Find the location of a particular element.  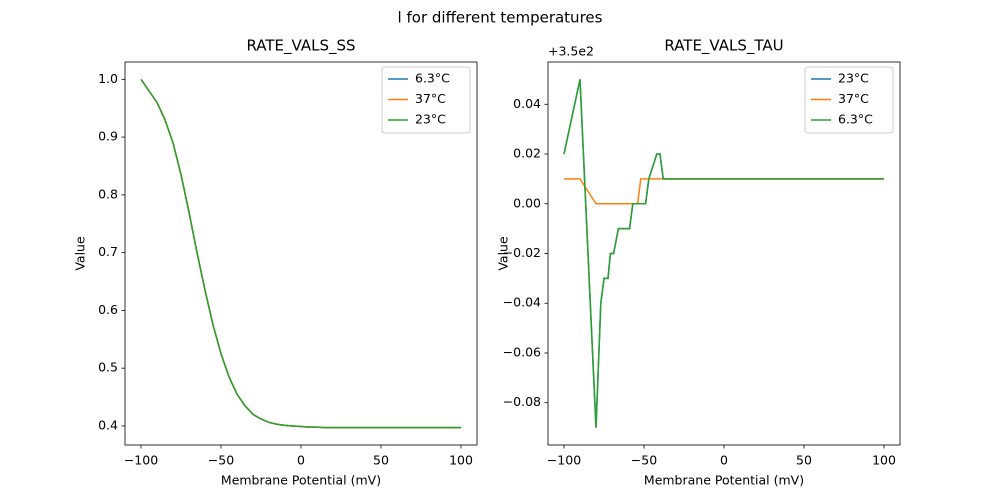

y-tick-label: 0.04 is located at coordinates (527, 103).